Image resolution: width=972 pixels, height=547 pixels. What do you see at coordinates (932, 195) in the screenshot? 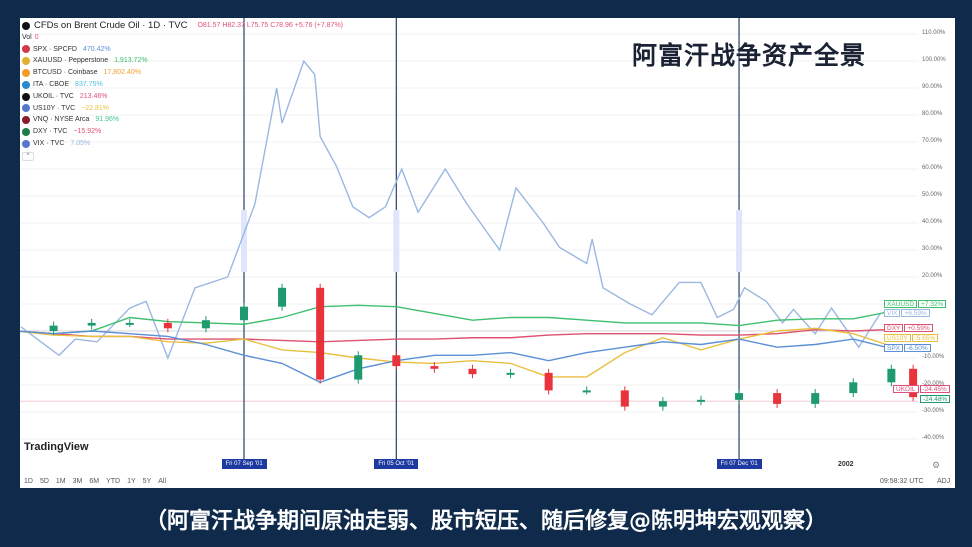
I see `y-tick-label: 50.00%` at bounding box center [932, 195].